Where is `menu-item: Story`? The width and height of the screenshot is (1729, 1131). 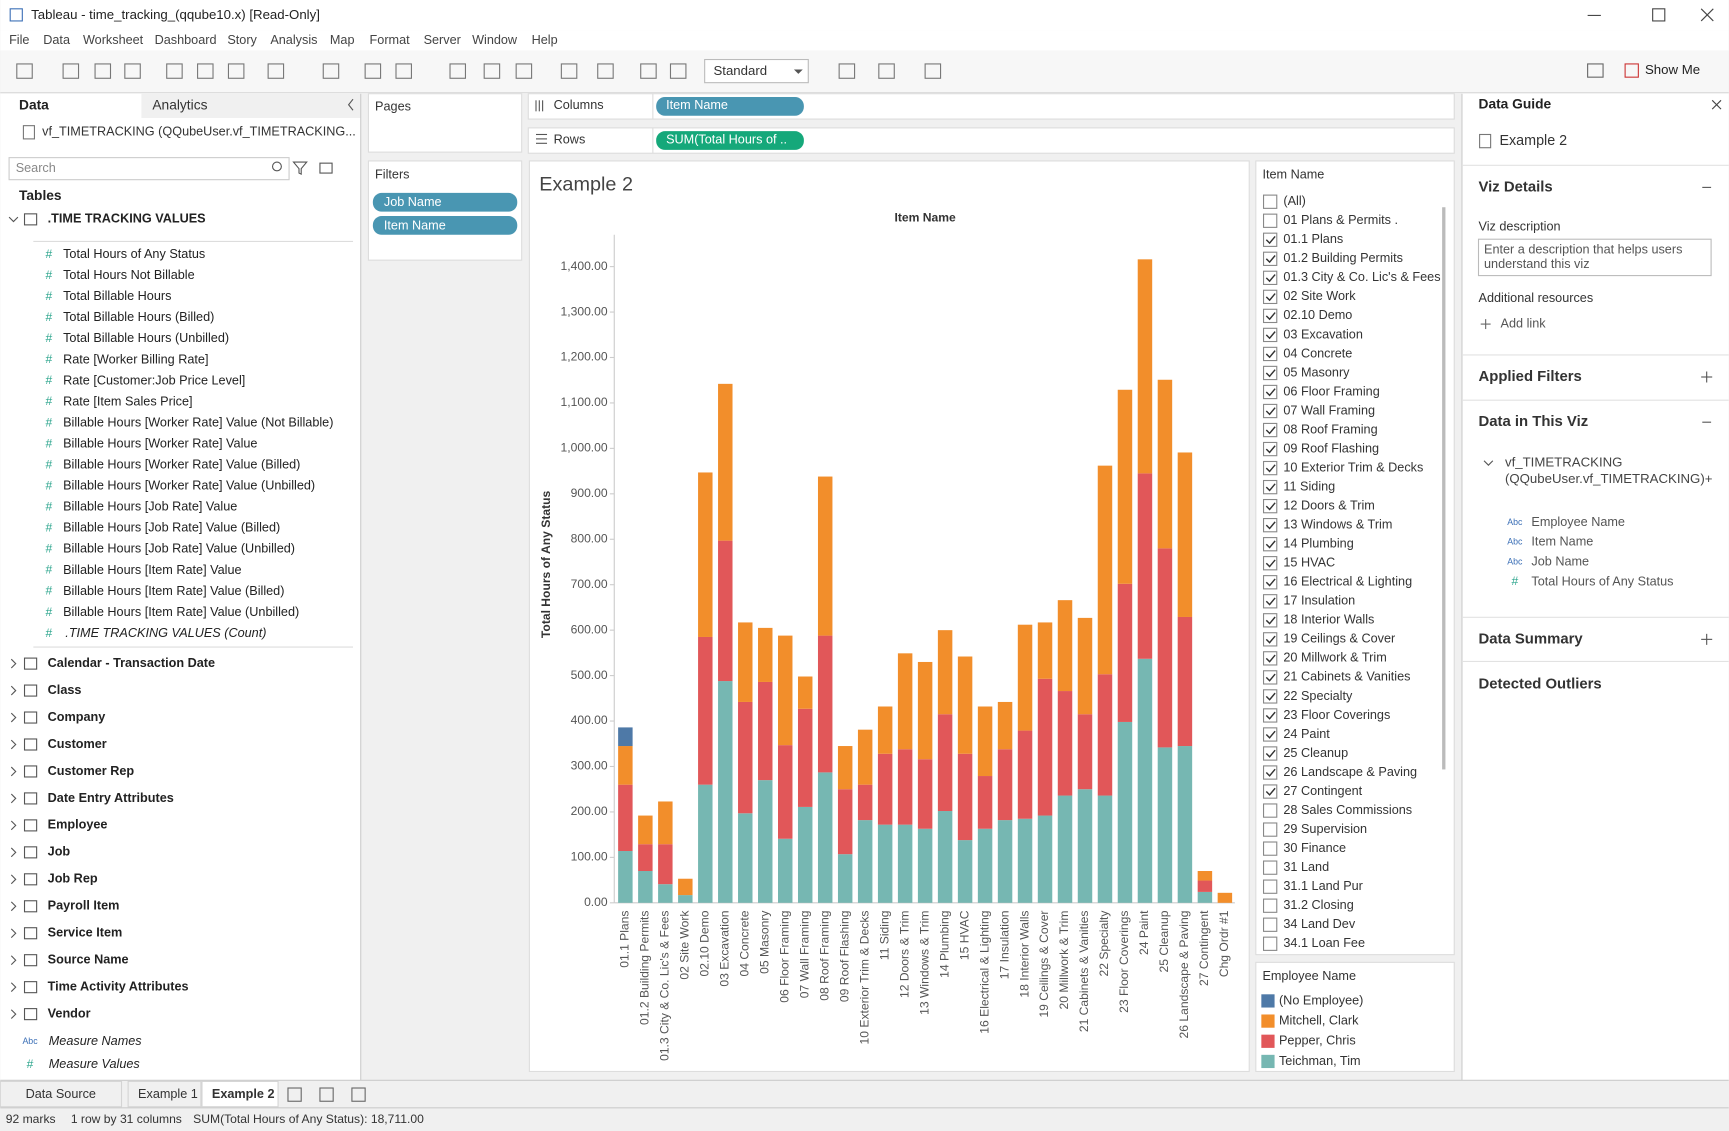
menu-item: Story is located at coordinates (242, 40).